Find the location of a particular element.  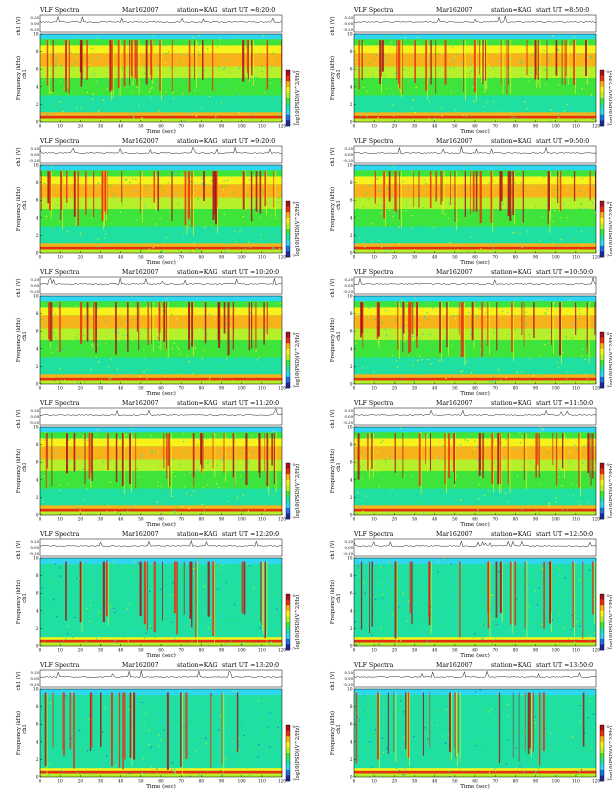

y-tick-label: 8 is located at coordinates (351, 706).